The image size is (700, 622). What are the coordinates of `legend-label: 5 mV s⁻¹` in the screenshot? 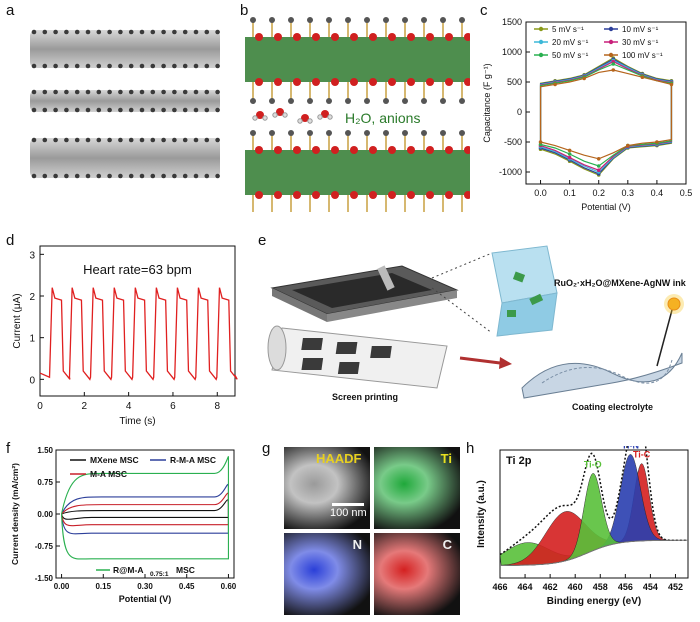 It's located at (568, 29).